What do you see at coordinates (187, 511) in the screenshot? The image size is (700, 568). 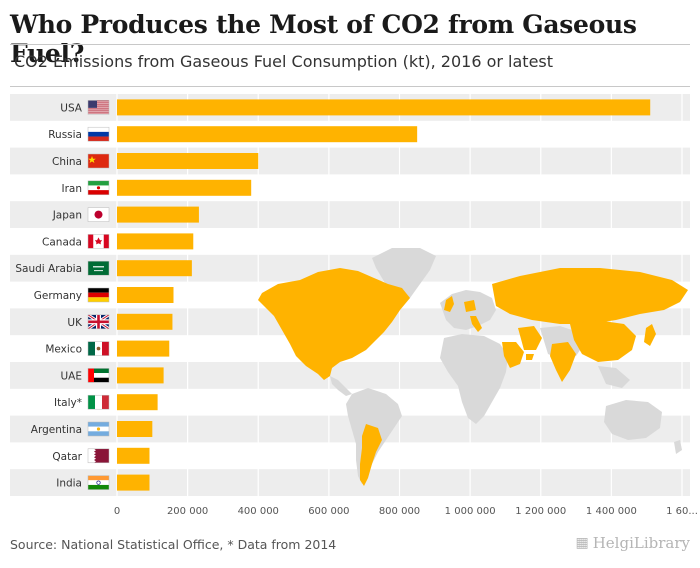 I see `x-tick-label: 200 000` at bounding box center [187, 511].